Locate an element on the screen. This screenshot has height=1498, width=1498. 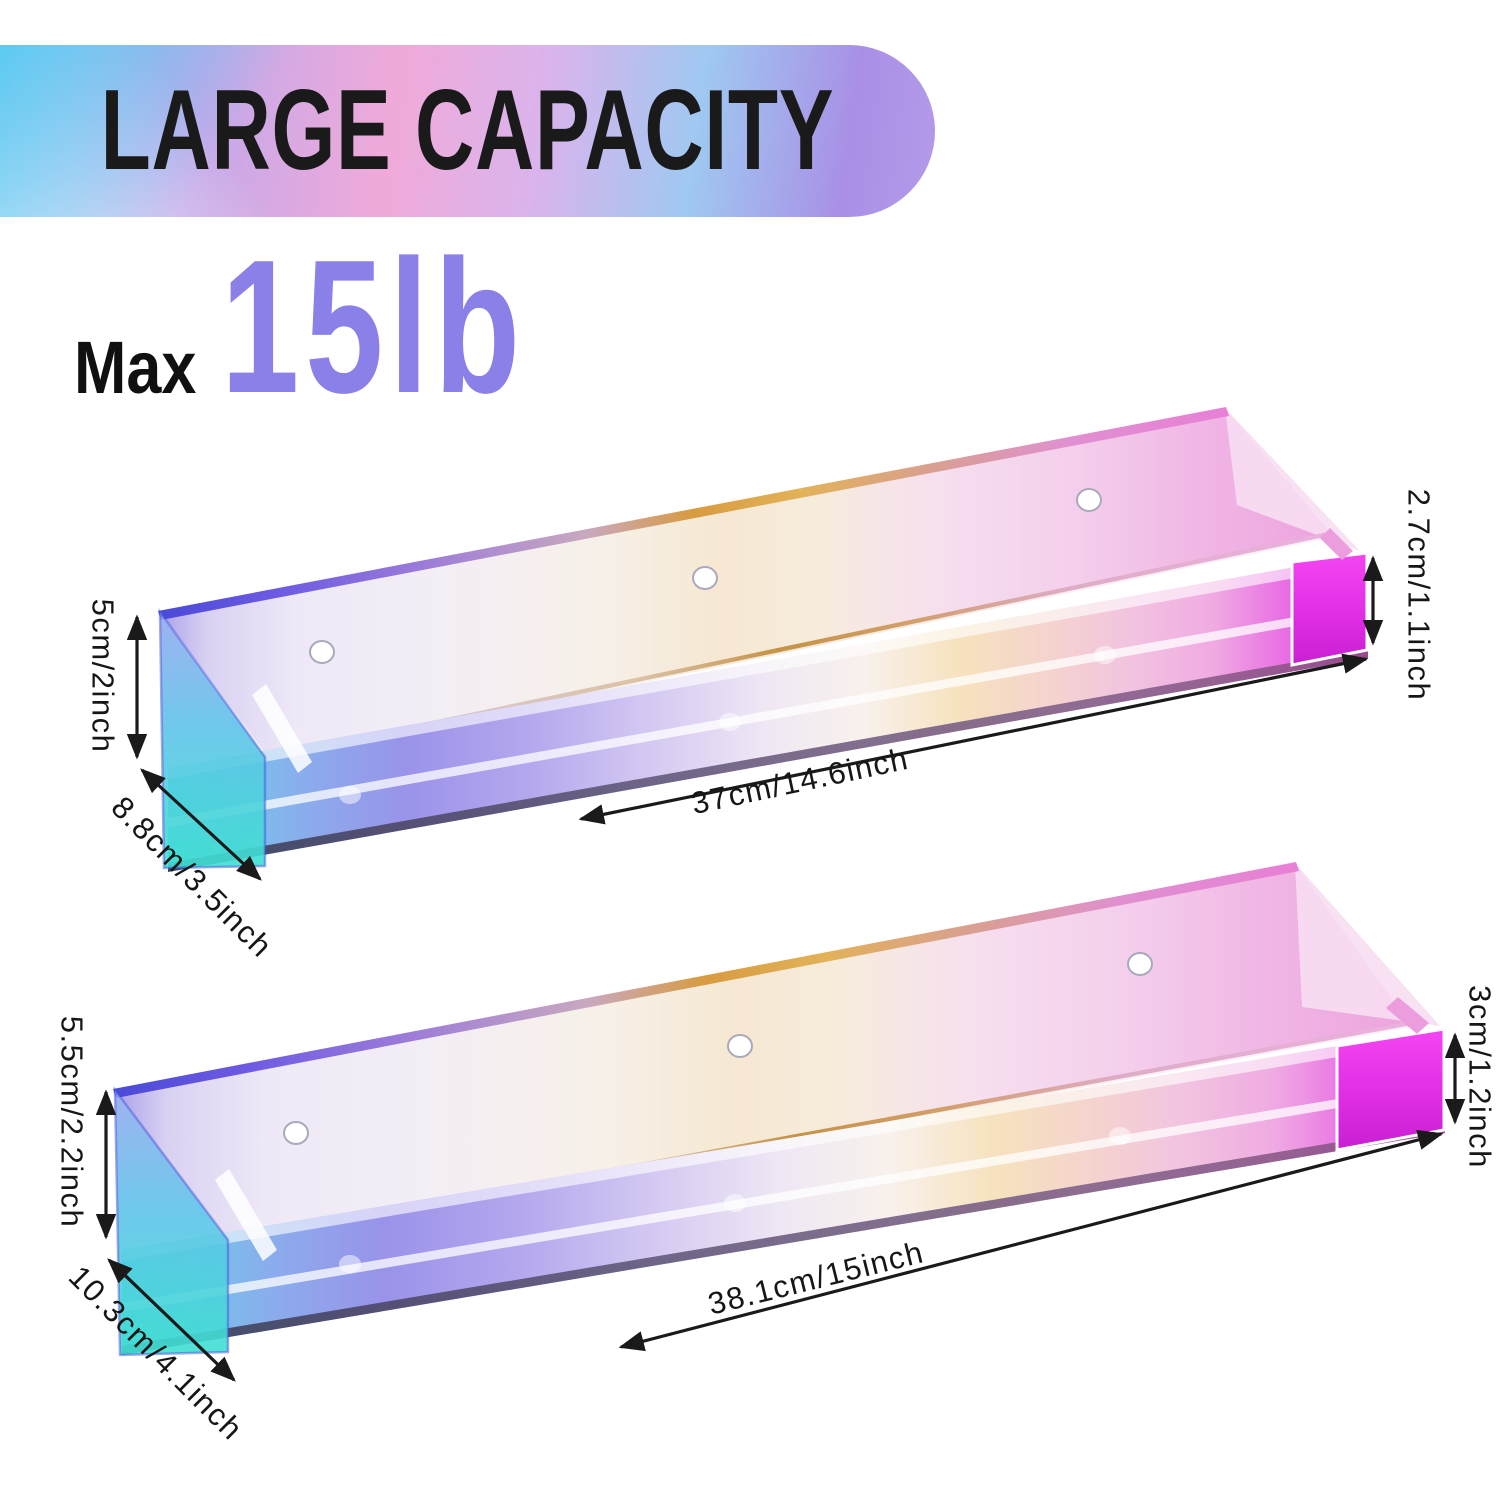
height-dimension-label: 5cm/2inch is located at coordinates (103, 676).